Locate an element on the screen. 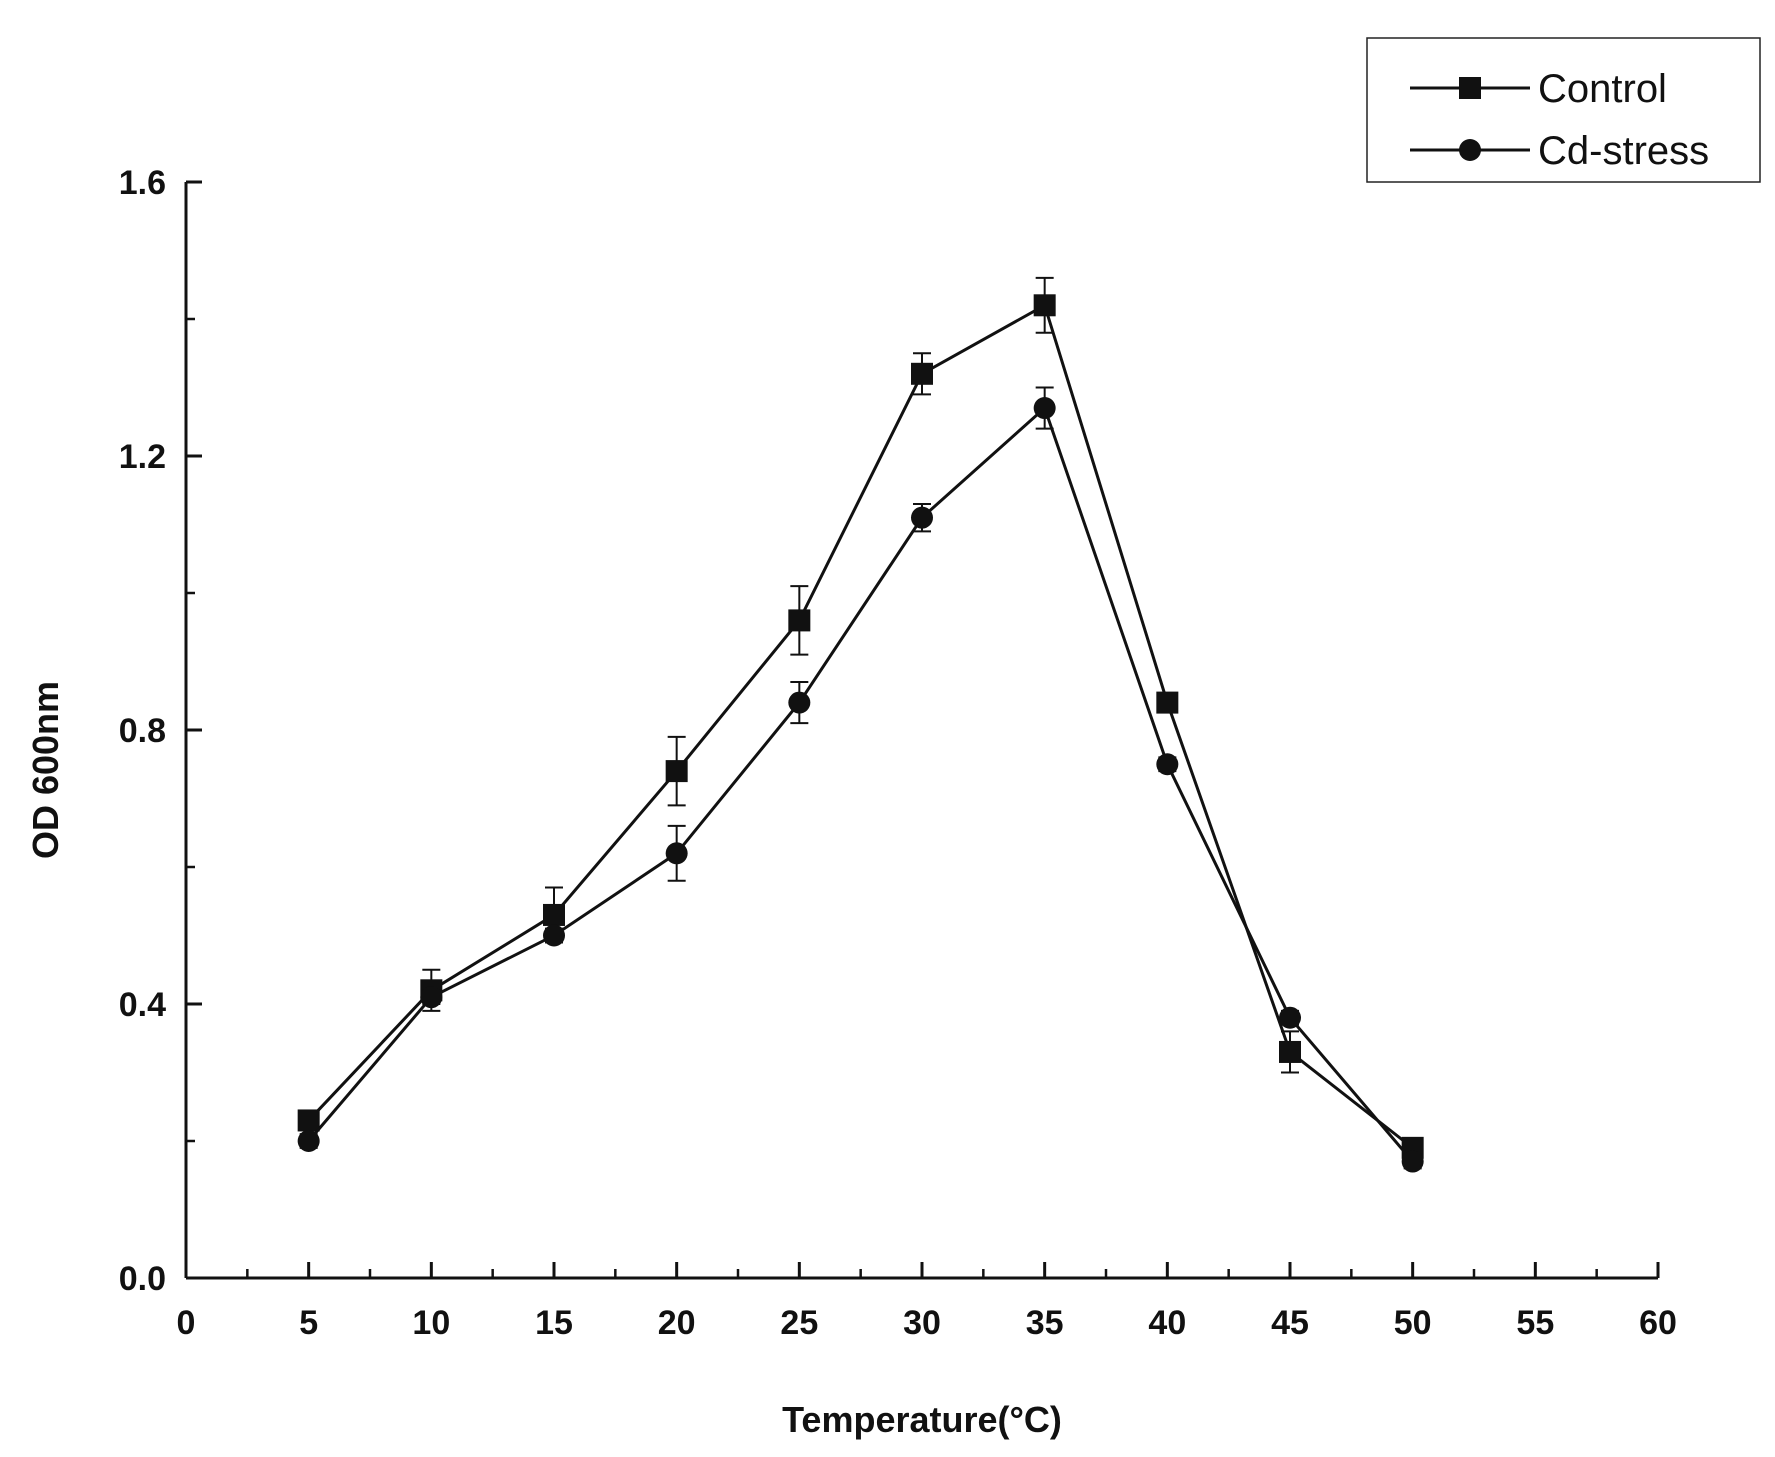 This screenshot has height=1457, width=1775. x-tick-label: 0 is located at coordinates (186, 1323).